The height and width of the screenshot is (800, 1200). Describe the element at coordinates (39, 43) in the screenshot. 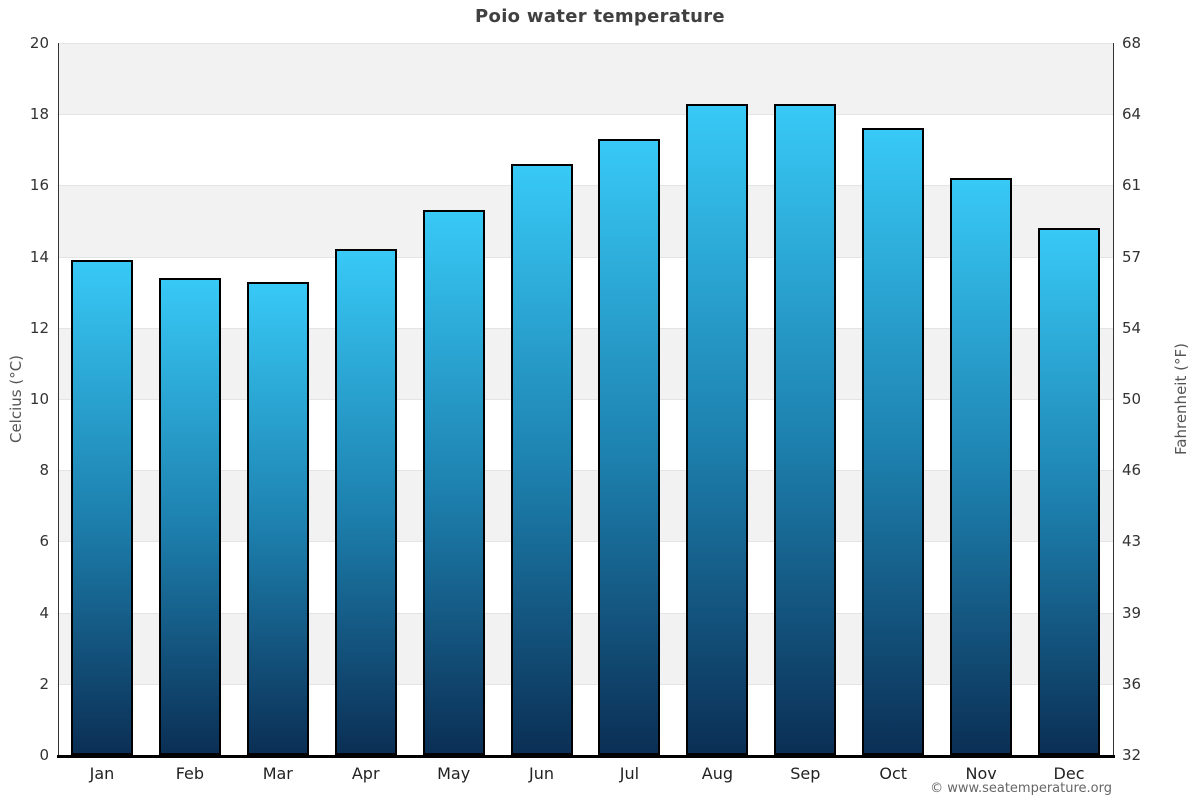

I see `y-tick-celsius-20: 20` at that location.